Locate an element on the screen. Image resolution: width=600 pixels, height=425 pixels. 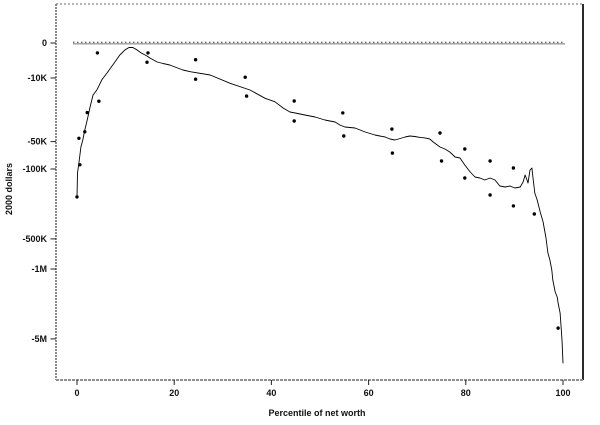
x-tick-label: 60 is located at coordinates (369, 393).